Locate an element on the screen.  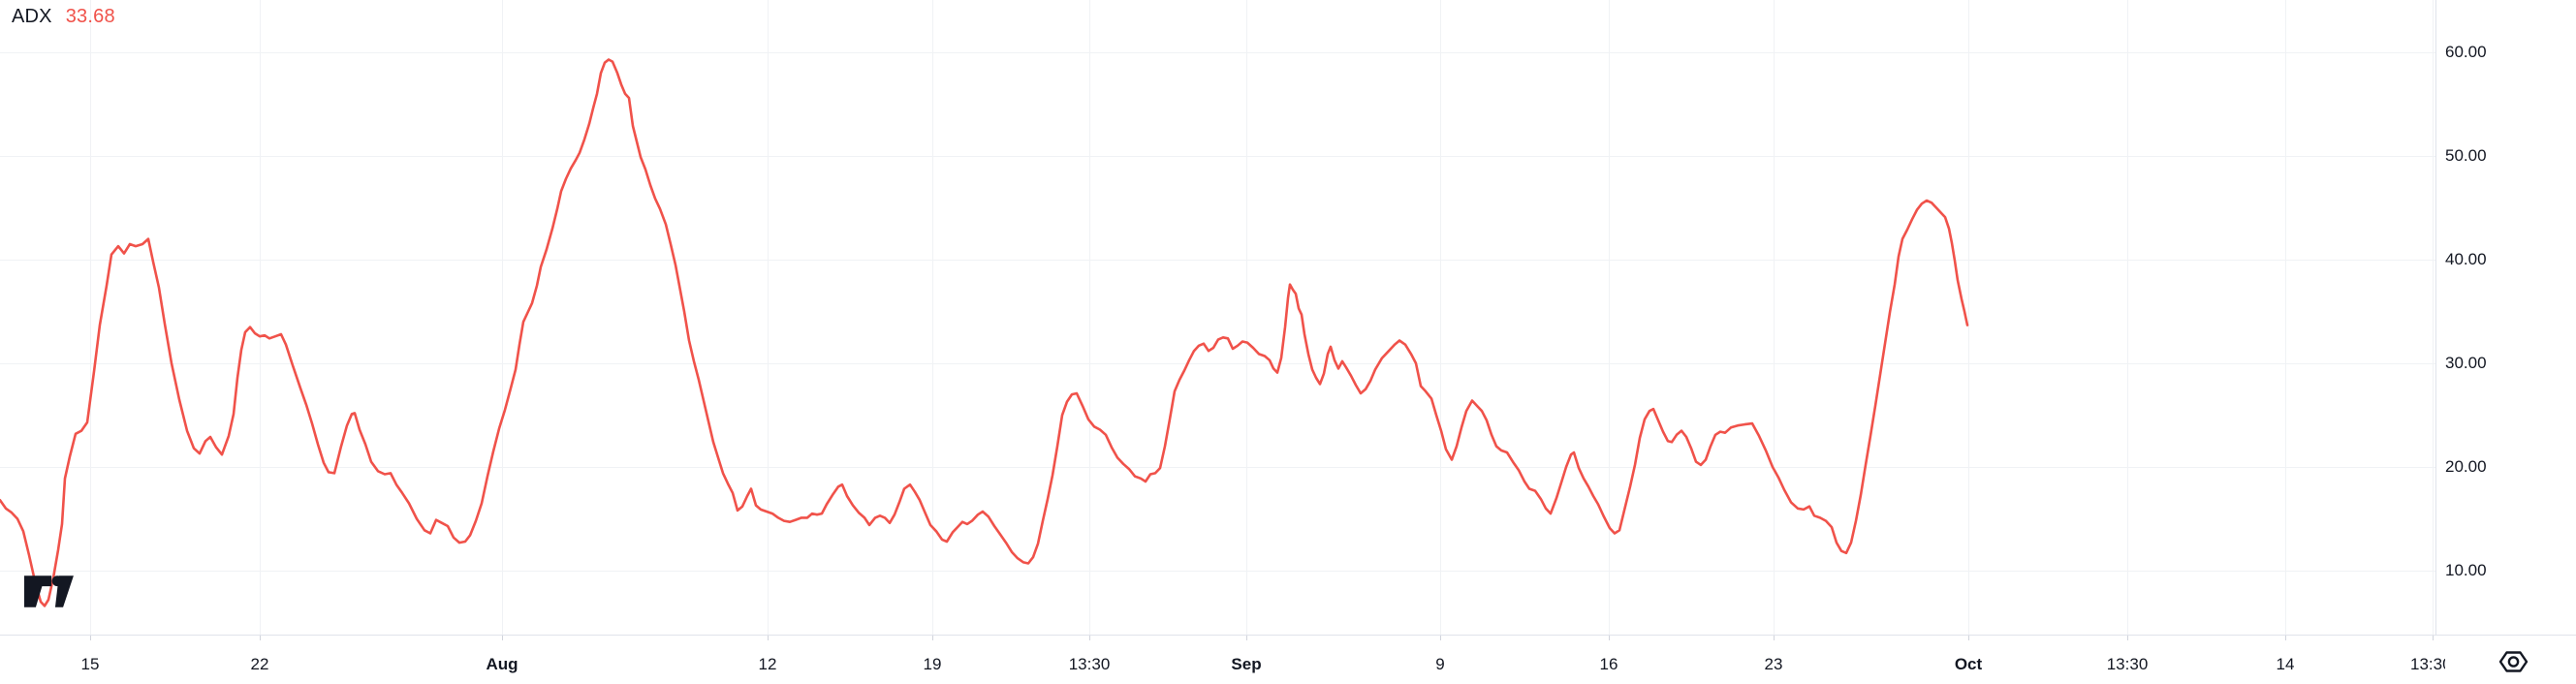
time-tick-label: 12 is located at coordinates (767, 664).